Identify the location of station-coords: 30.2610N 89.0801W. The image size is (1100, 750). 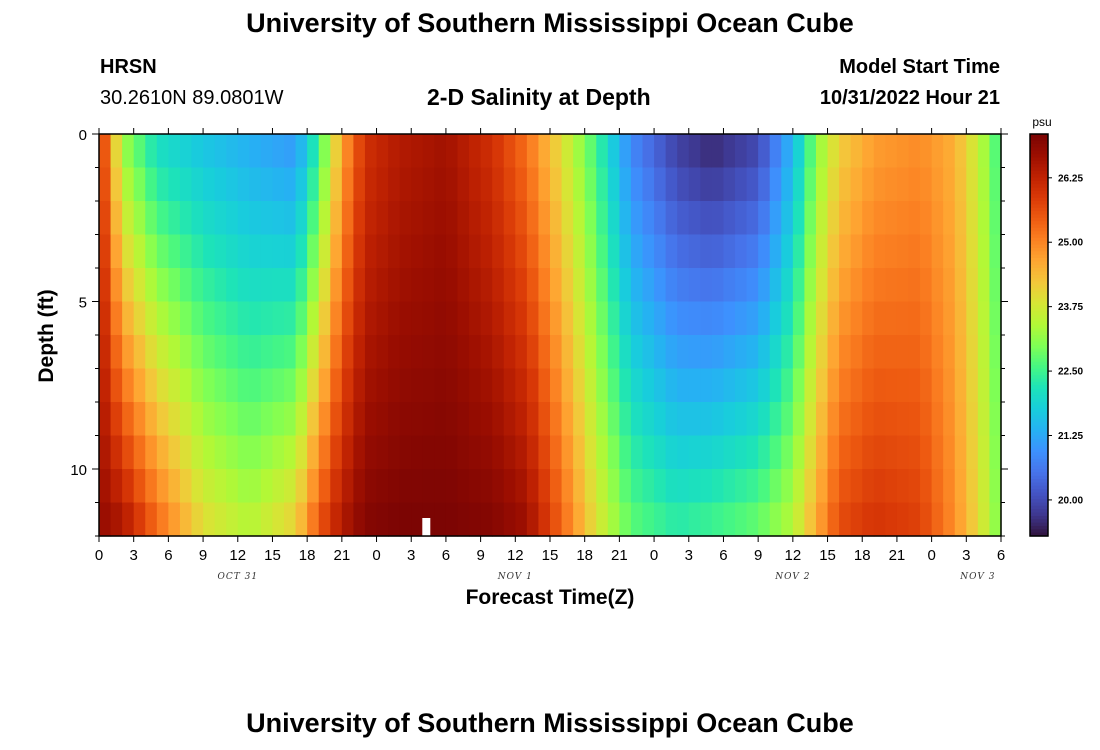
(192, 98).